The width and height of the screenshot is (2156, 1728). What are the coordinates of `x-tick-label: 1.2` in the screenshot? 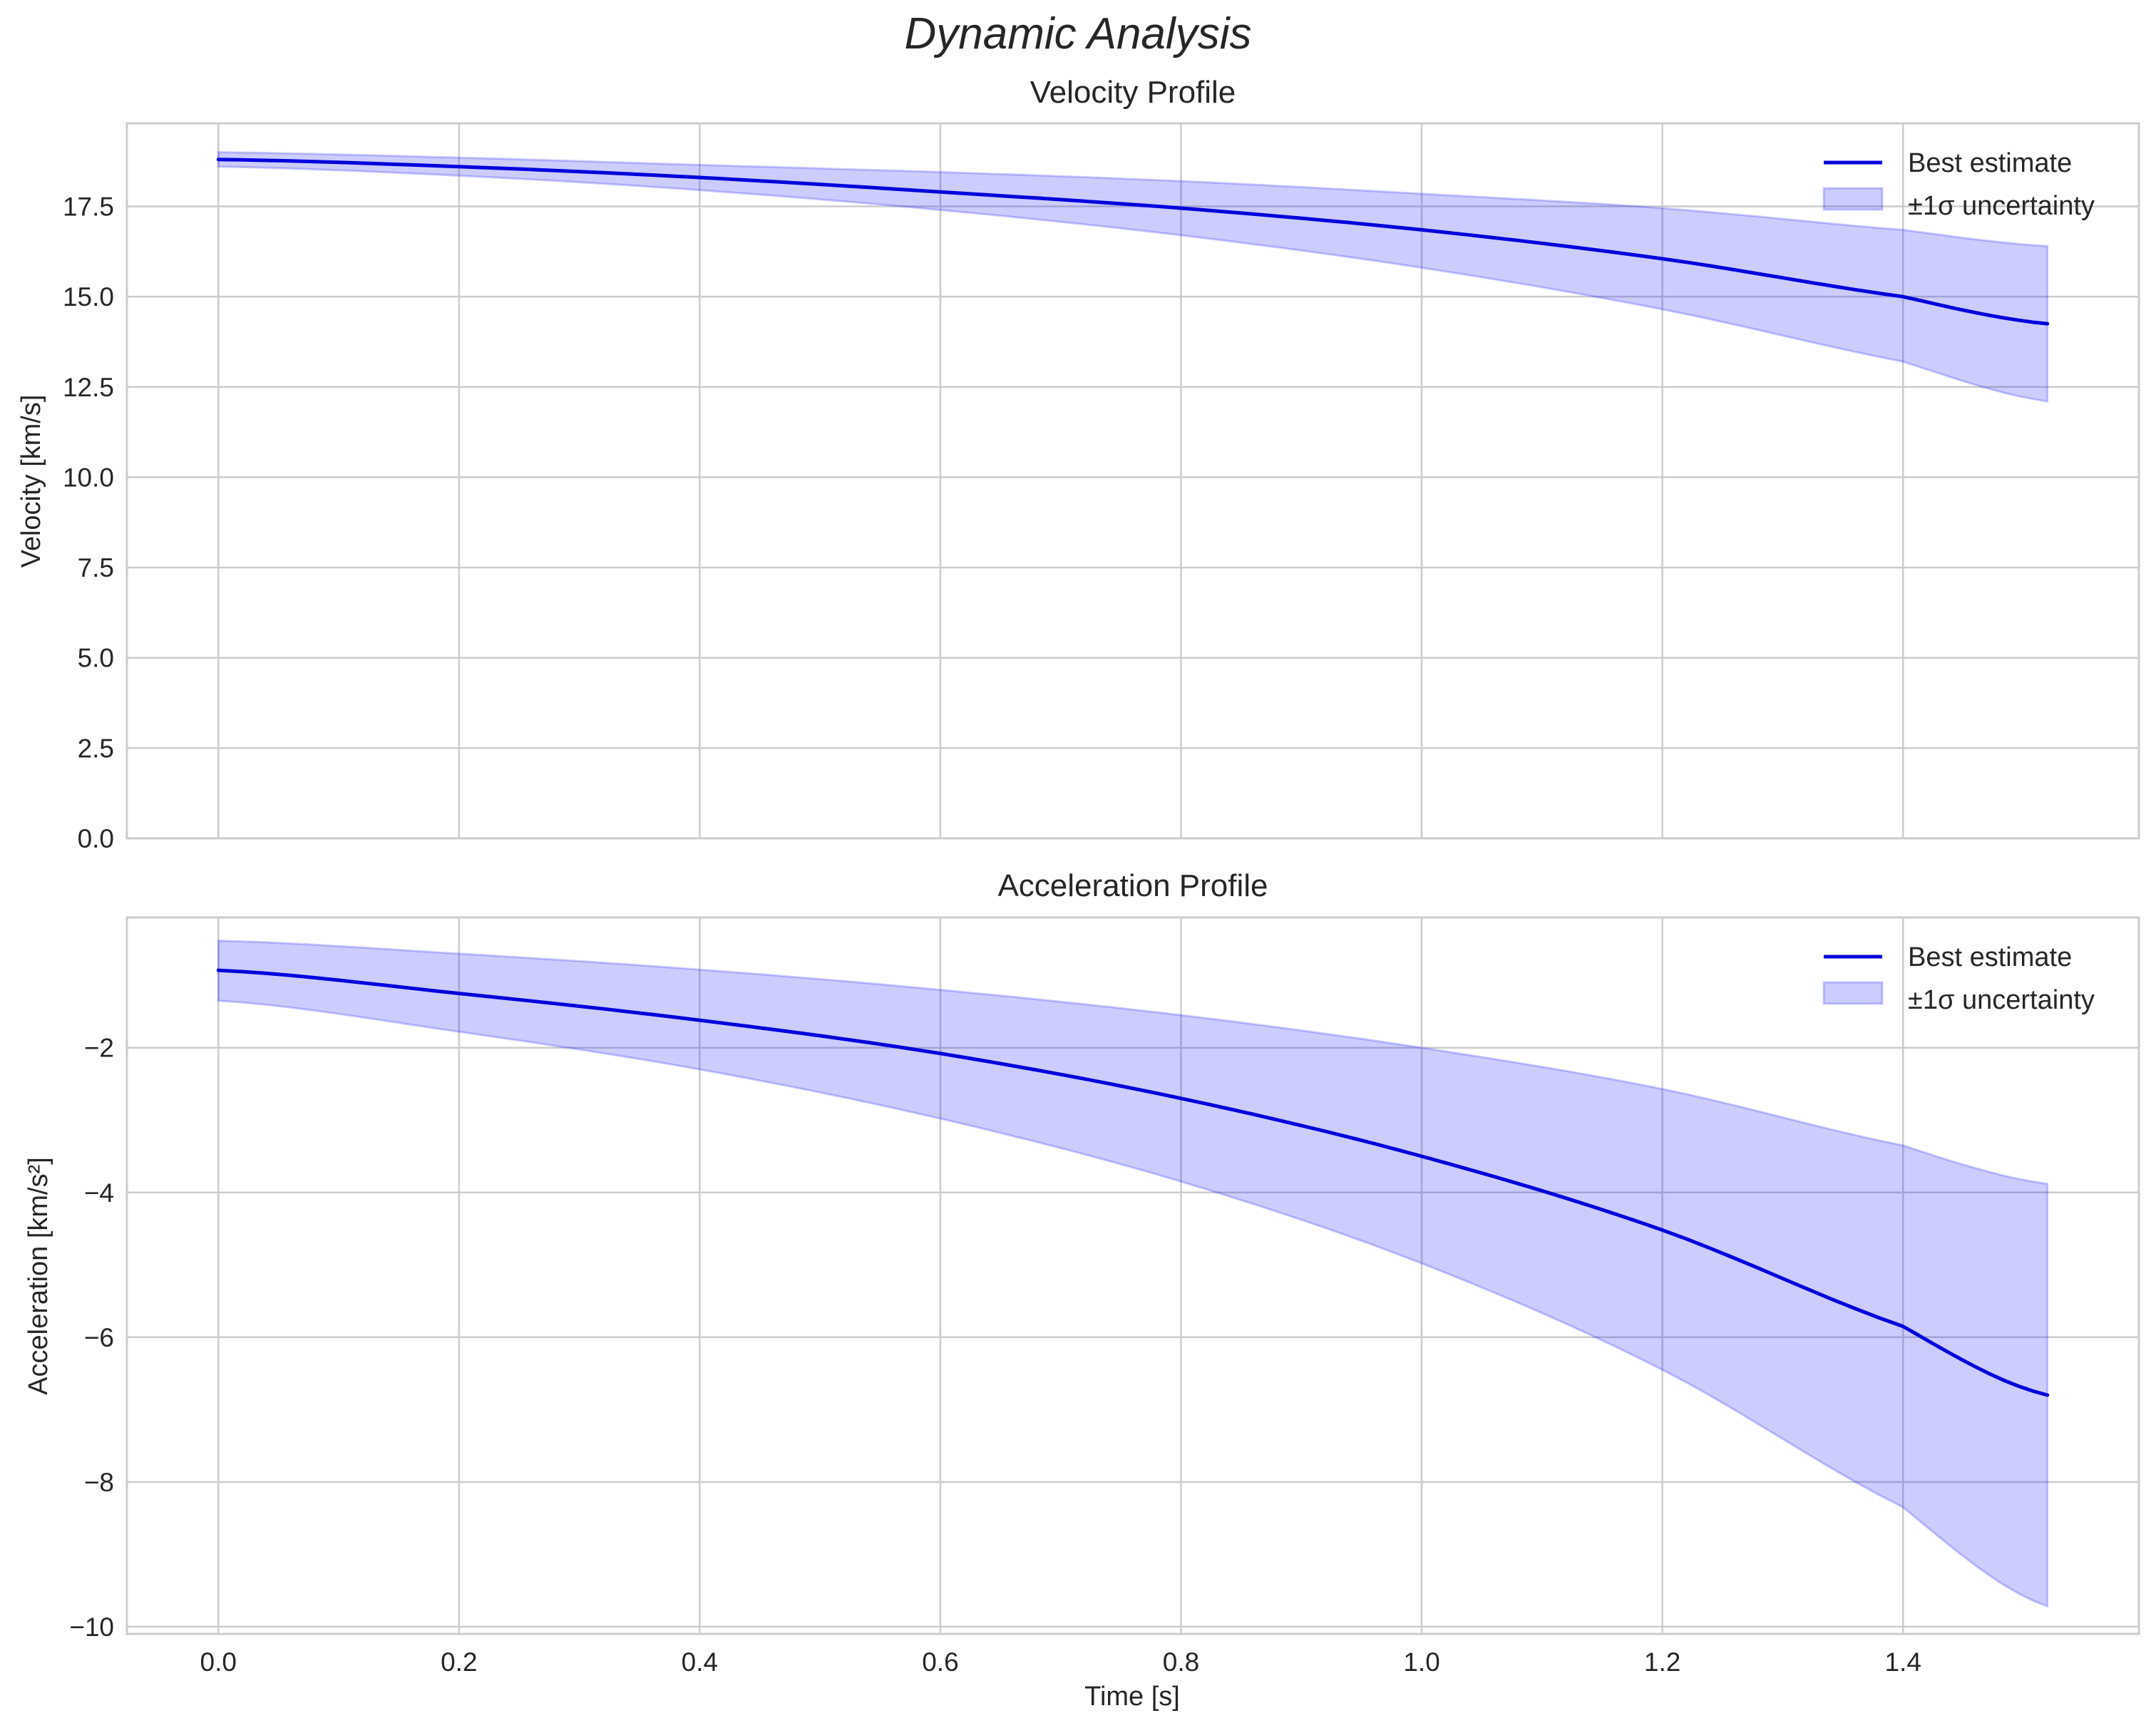 It's located at (1662, 1662).